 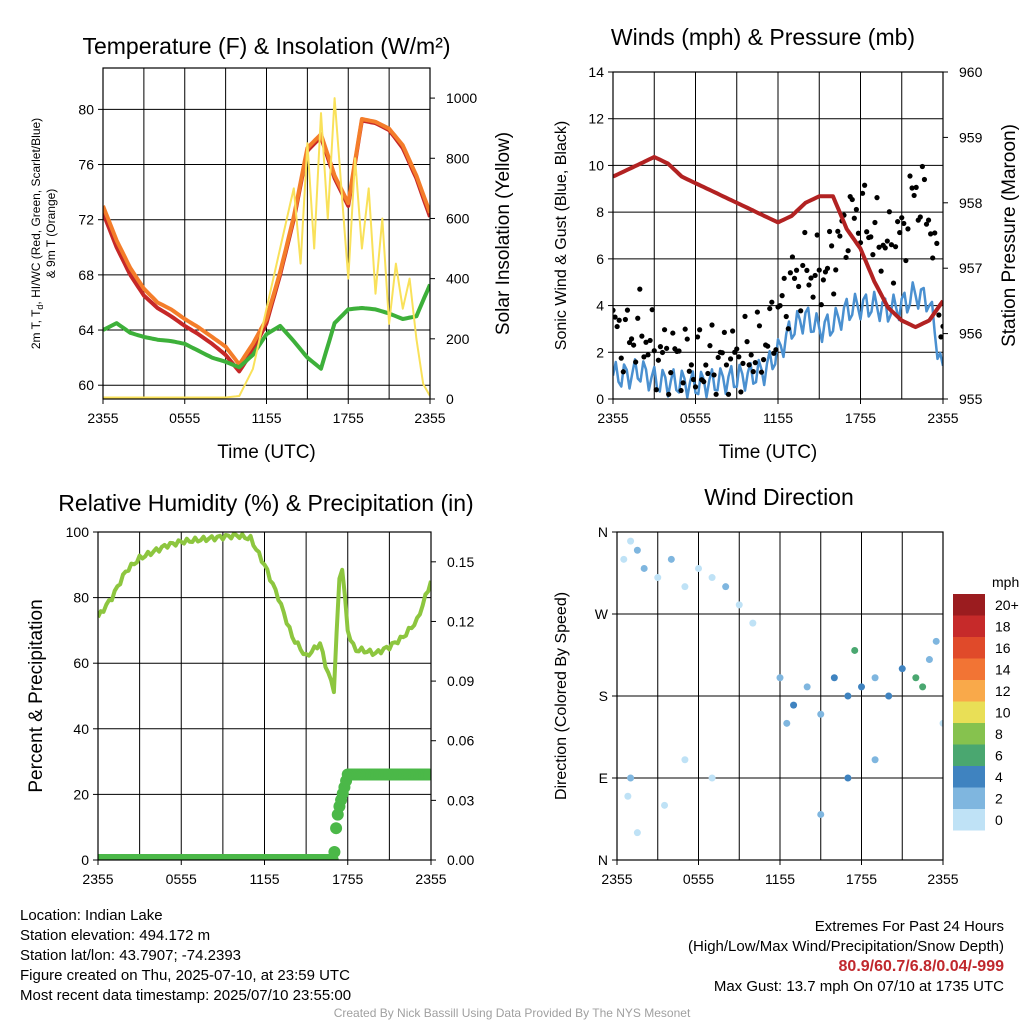 I want to click on x-tick-label: 1755, so click(x=861, y=879).